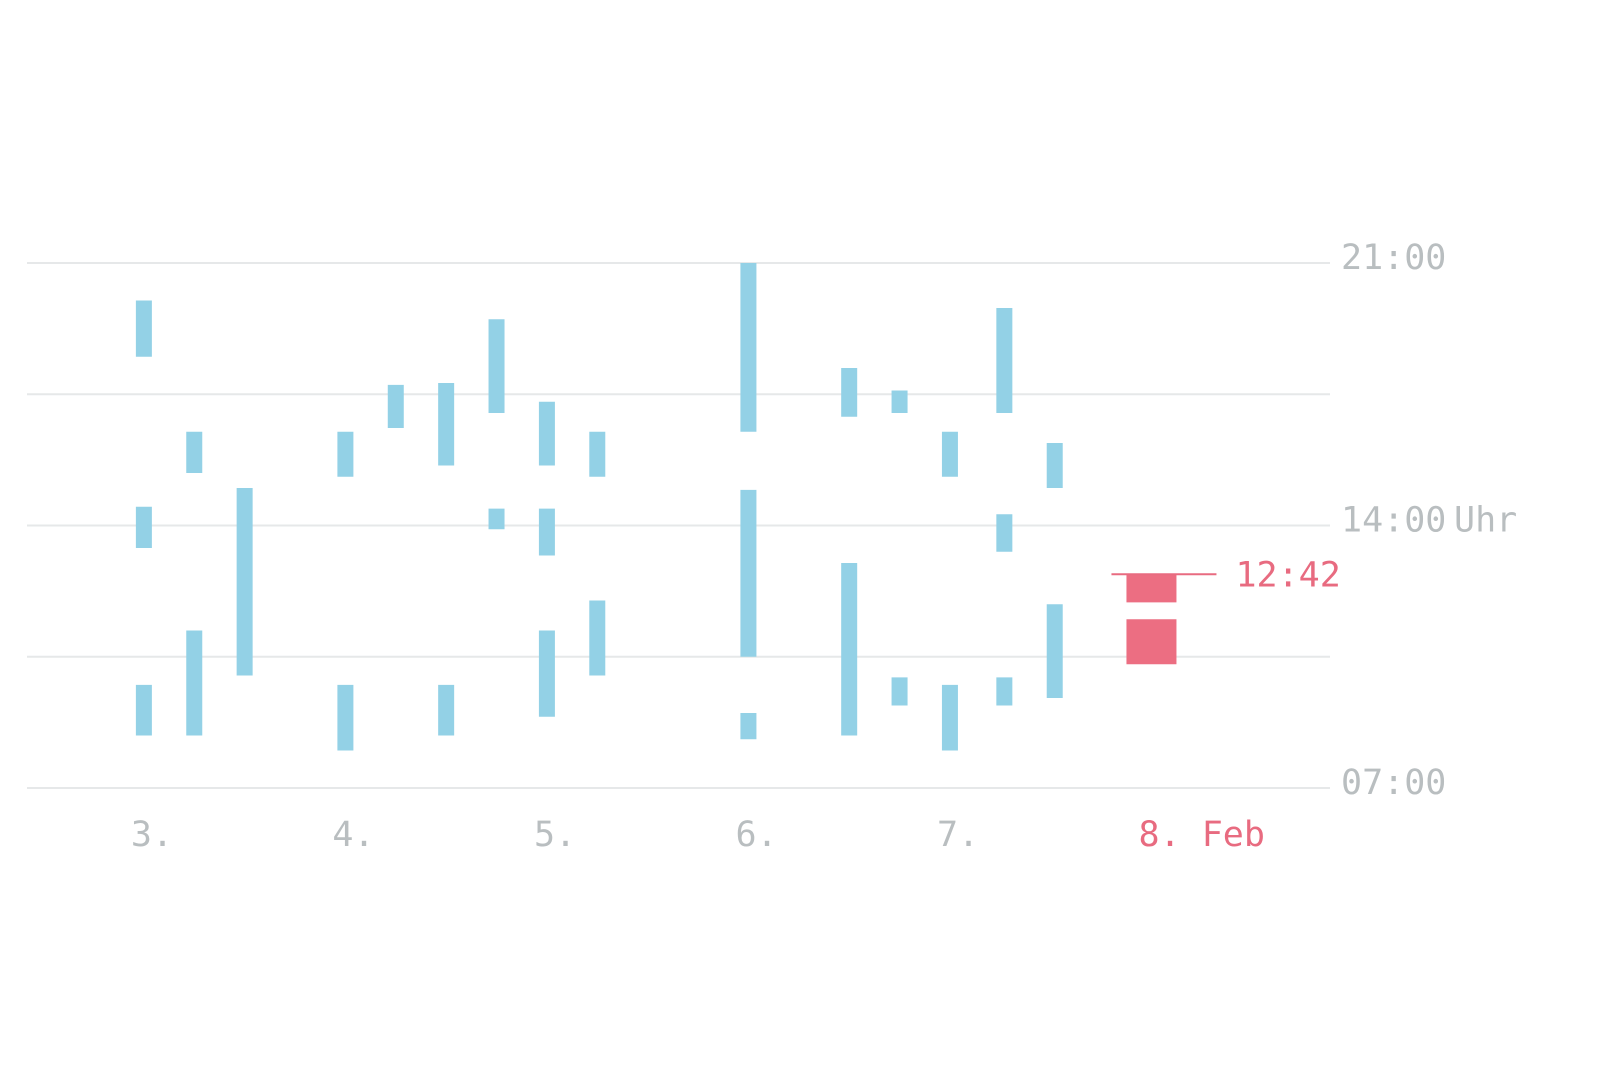 The image size is (1600, 1068). What do you see at coordinates (1226, 575) in the screenshot?
I see `current-time-marker: 12:42` at bounding box center [1226, 575].